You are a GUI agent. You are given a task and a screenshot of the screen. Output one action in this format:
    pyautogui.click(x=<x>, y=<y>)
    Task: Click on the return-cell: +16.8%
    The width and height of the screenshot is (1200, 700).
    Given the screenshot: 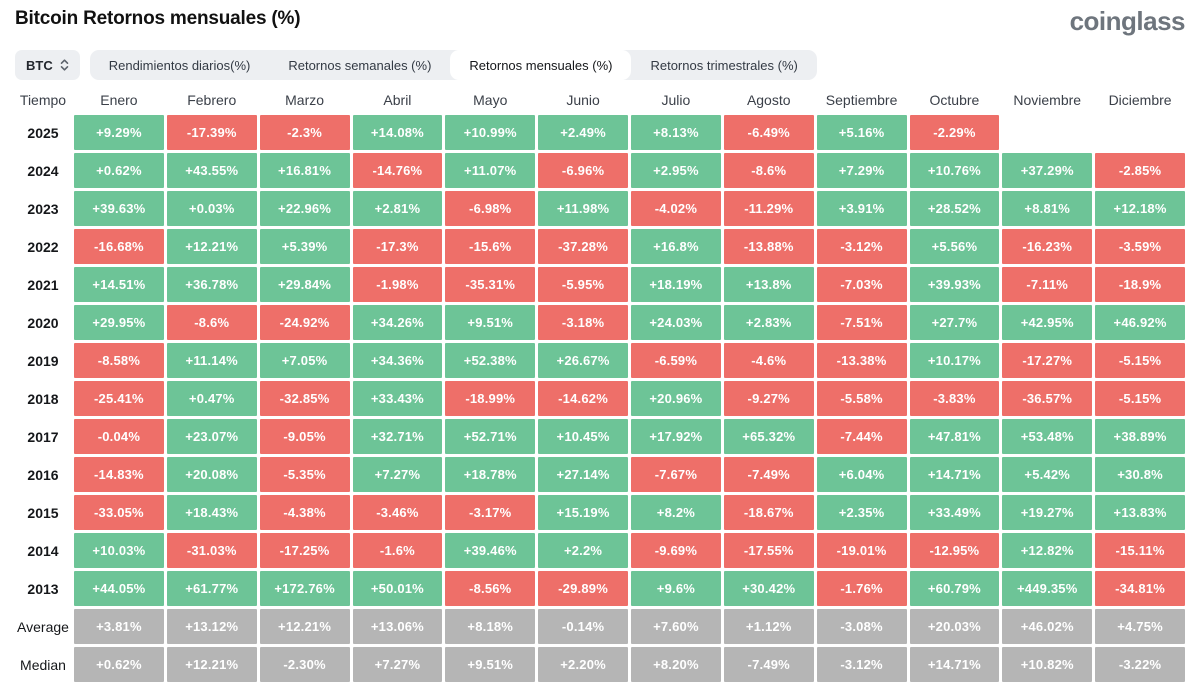 What is the action you would take?
    pyautogui.click(x=676, y=246)
    